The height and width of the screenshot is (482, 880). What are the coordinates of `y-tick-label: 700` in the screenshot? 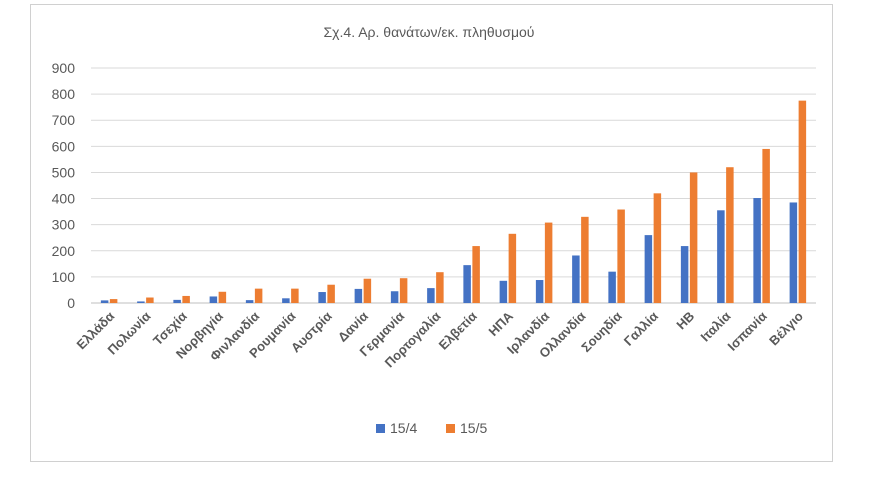 It's located at (64, 120).